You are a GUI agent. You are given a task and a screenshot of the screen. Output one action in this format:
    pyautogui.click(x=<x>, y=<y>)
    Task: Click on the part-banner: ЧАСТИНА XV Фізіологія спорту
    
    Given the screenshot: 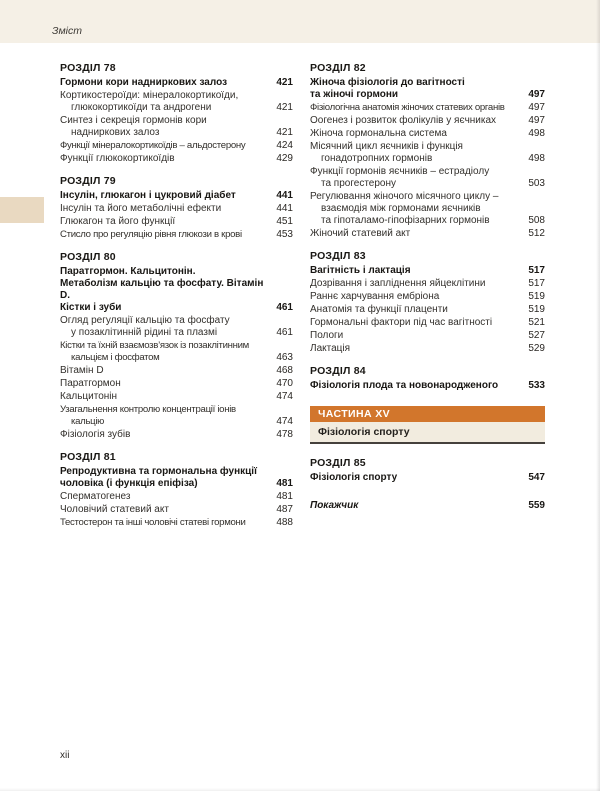 What is the action you would take?
    pyautogui.click(x=427, y=425)
    